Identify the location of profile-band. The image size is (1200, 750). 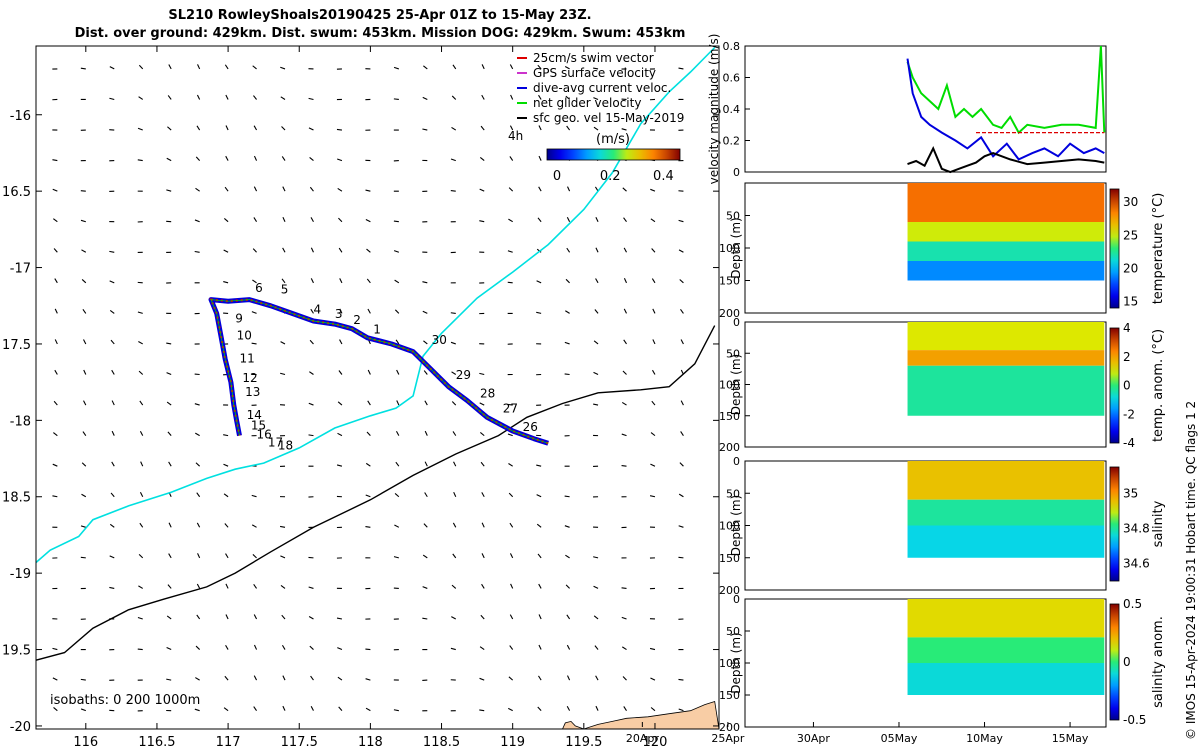
(1006, 336).